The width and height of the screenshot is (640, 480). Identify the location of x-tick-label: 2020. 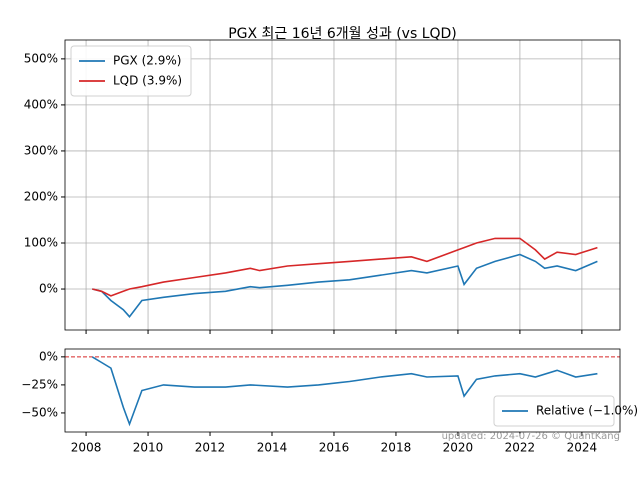
(458, 448).